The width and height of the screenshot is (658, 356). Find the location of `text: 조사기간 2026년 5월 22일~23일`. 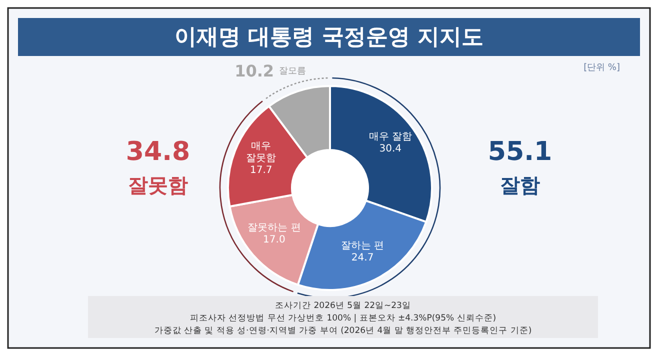

text: 조사기간 2026년 5월 22일~23일 is located at coordinates (343, 306).